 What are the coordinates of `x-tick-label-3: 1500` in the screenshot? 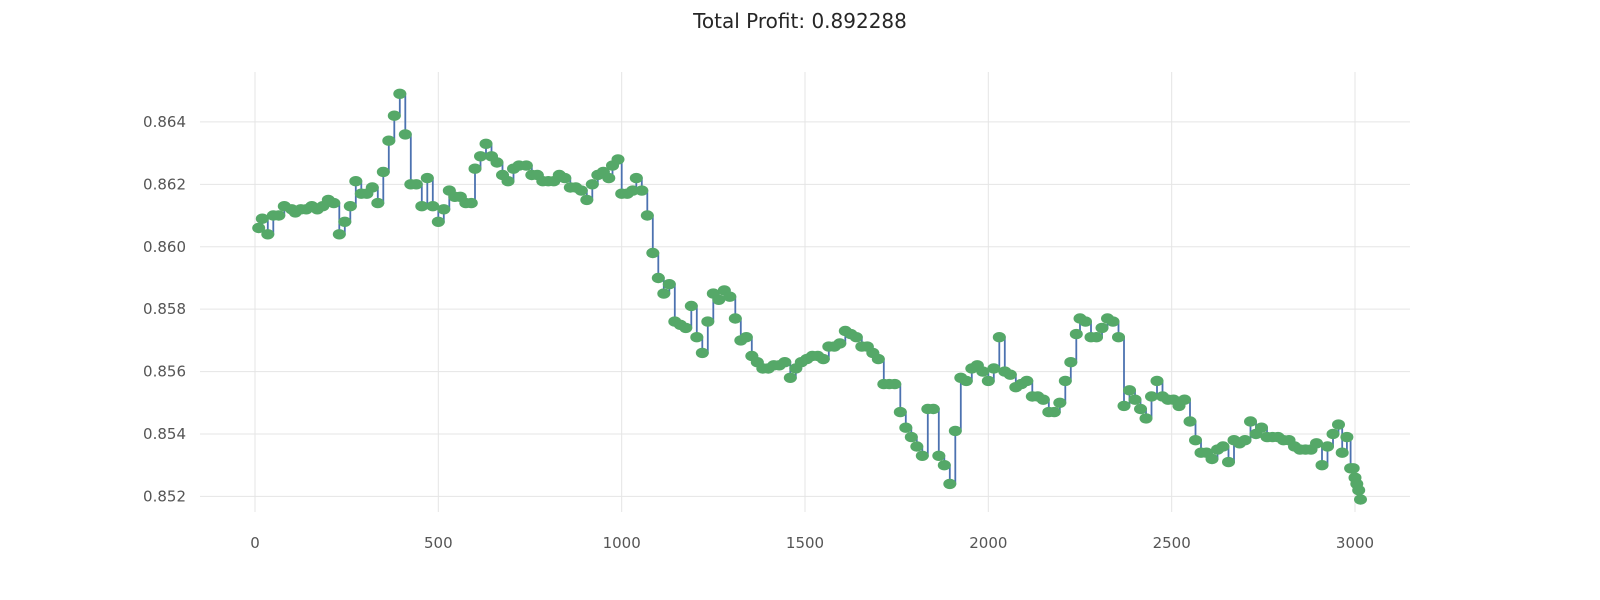 It's located at (805, 543).